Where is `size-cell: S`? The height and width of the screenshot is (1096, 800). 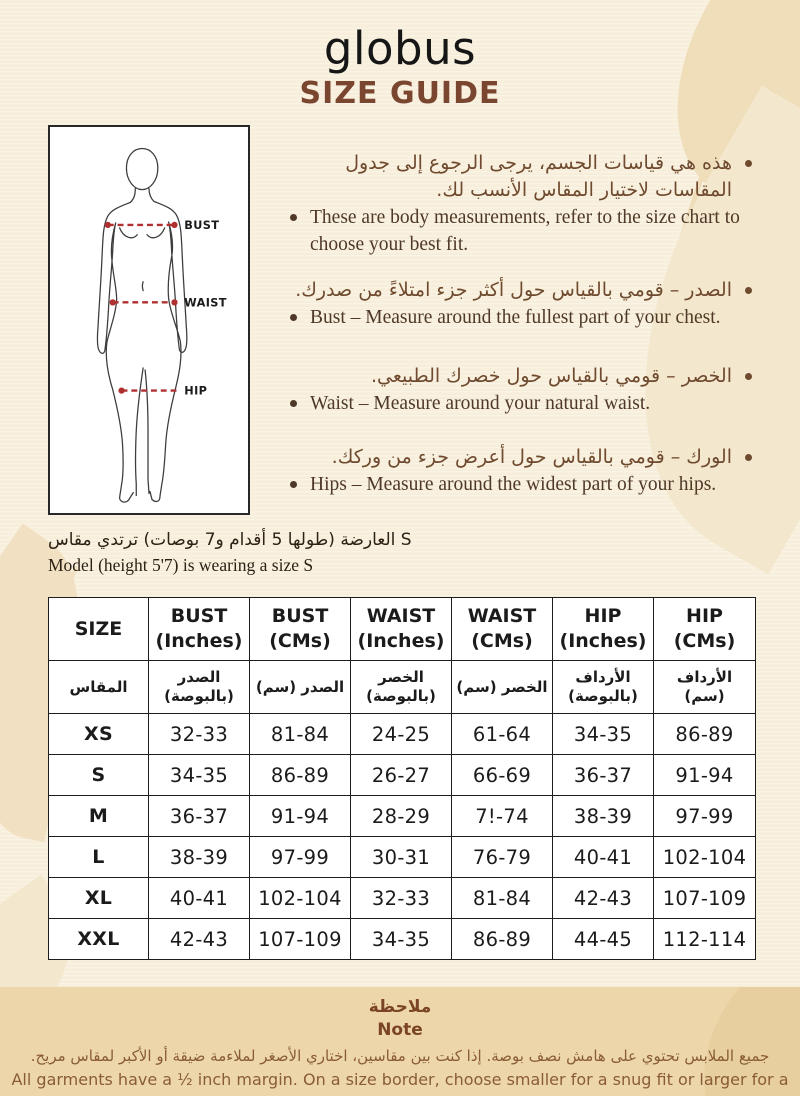
size-cell: S is located at coordinates (98, 775).